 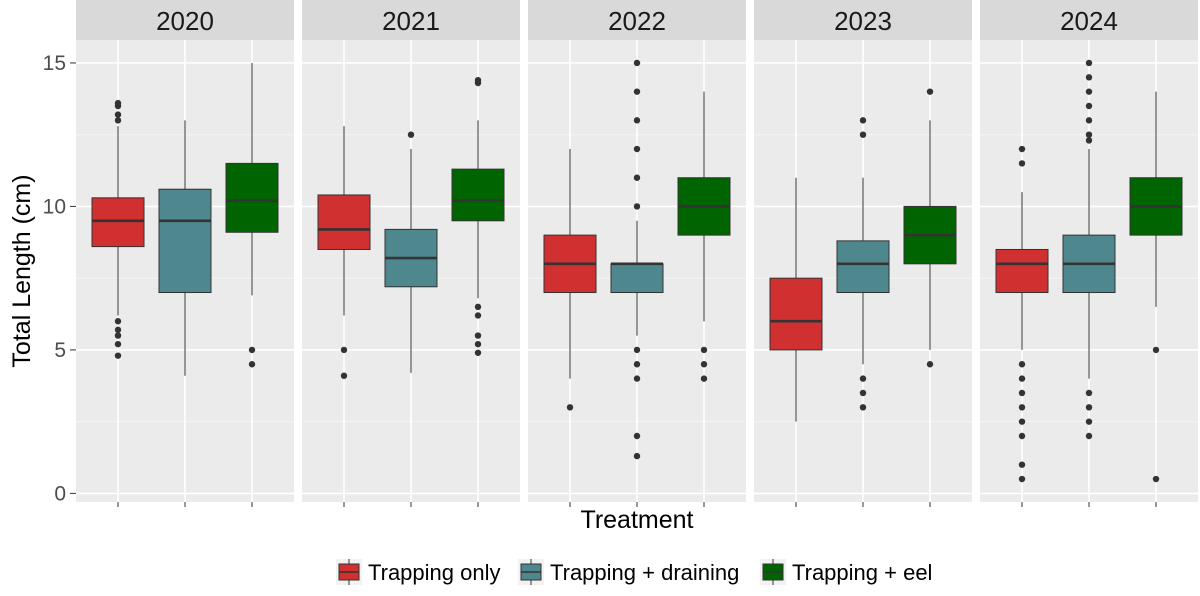 I want to click on y-axis: 0 5 10 15, so click(x=59, y=278).